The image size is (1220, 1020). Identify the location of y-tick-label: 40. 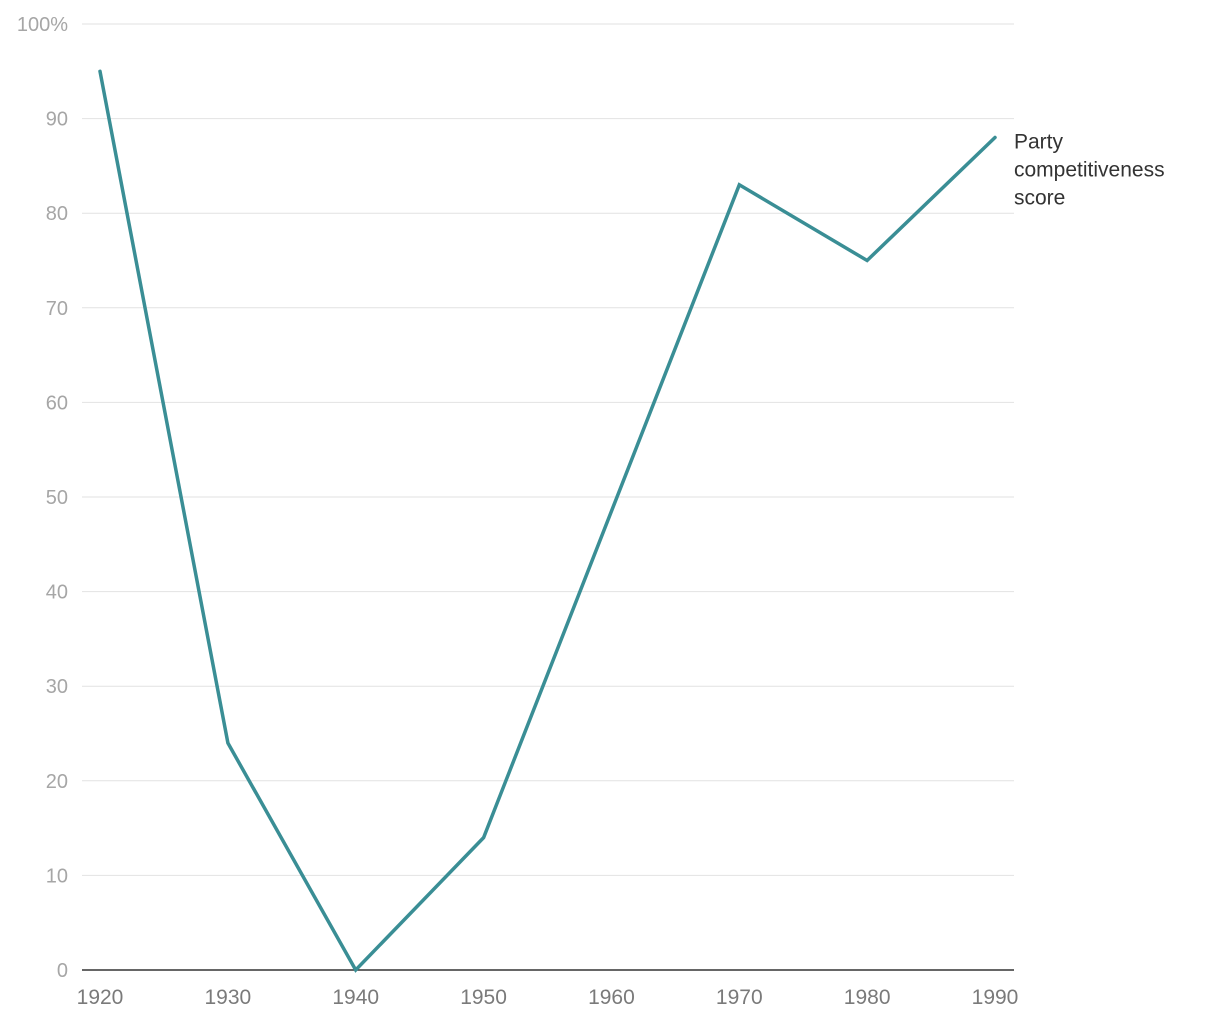
(57, 593).